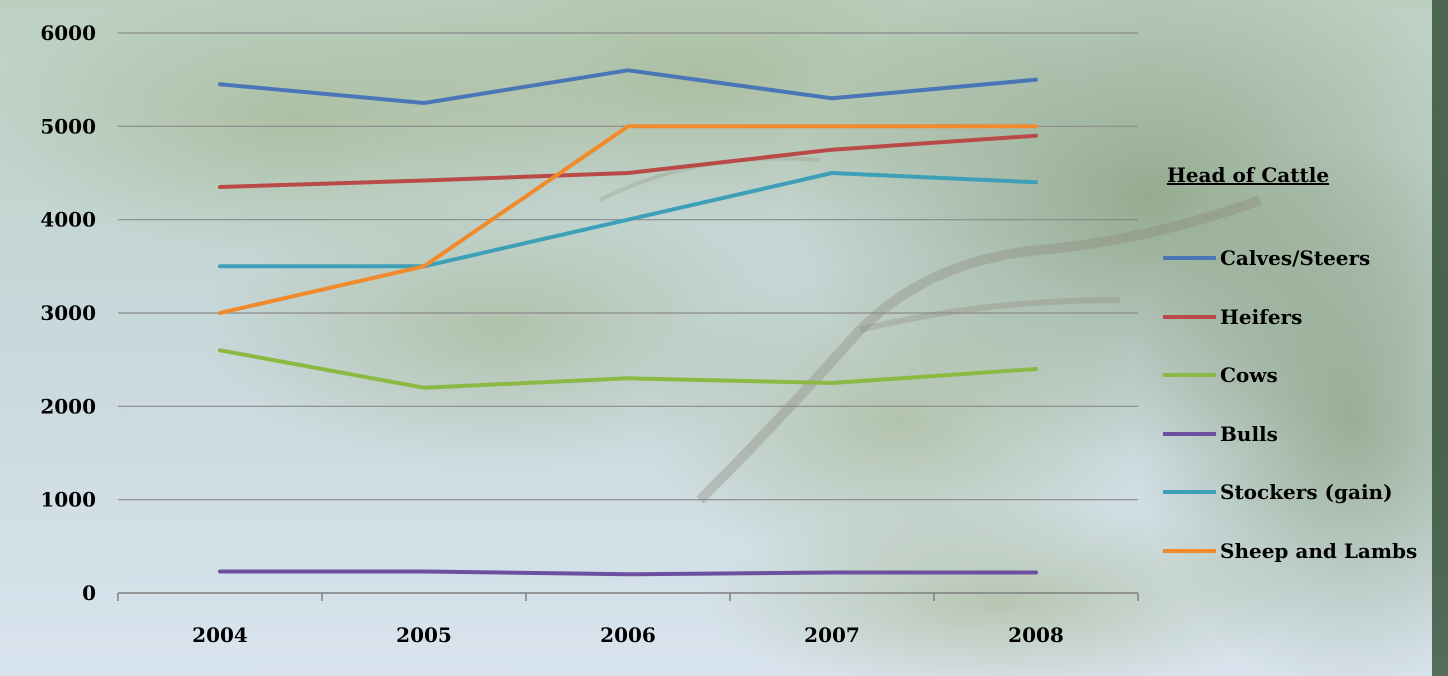  I want to click on x-tick-labels: 2004 2005 2006 2007 2008, so click(628, 635).